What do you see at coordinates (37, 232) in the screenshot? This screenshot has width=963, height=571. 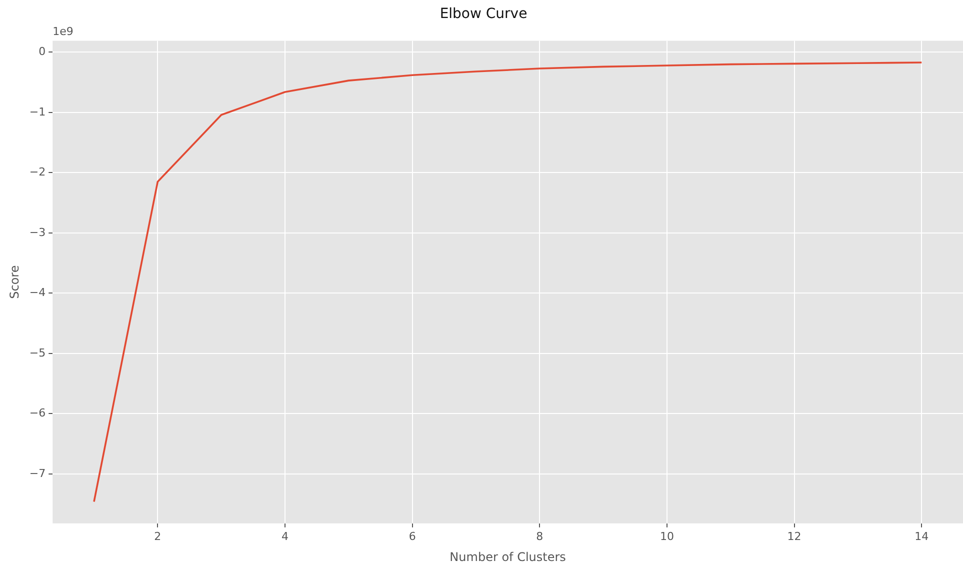 I see `y-tick-label: −3` at bounding box center [37, 232].